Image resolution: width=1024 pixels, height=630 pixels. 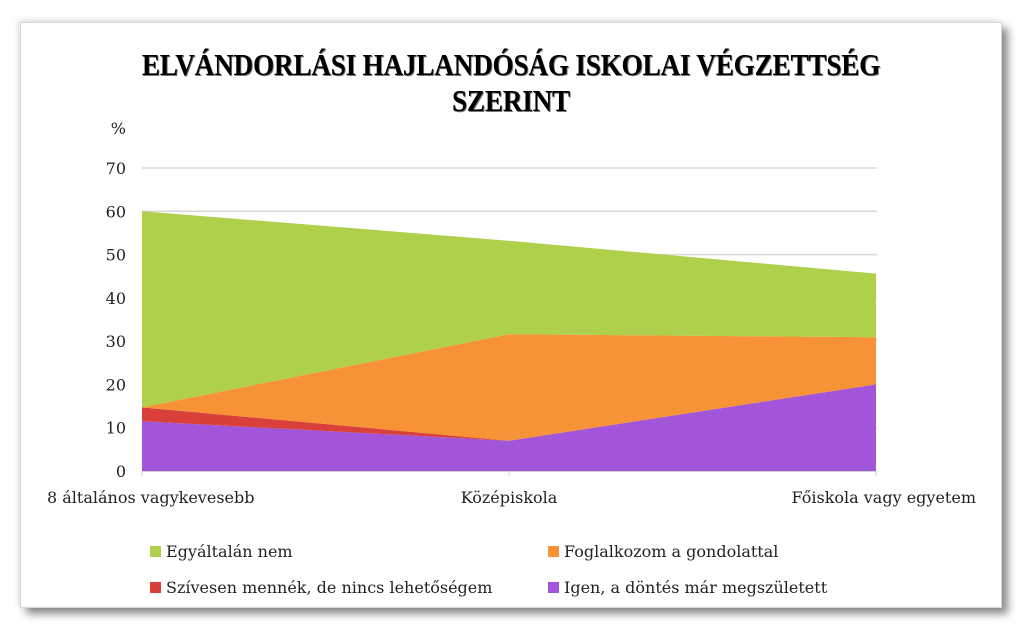 I want to click on x-category-label: 8 általános vagykevesebb, so click(x=150, y=497).